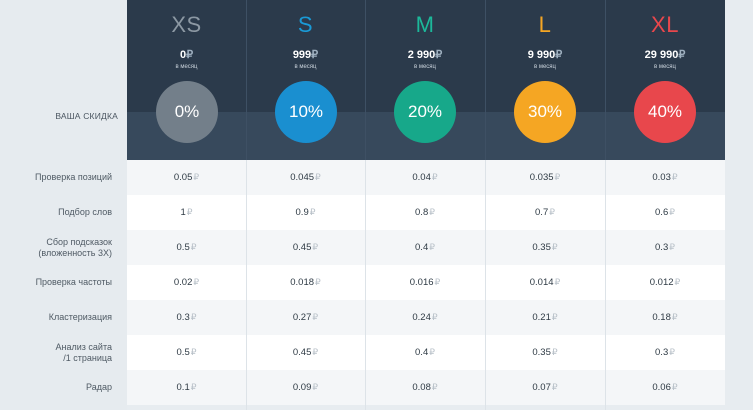 The height and width of the screenshot is (410, 753). What do you see at coordinates (305, 54) in the screenshot?
I see `plan-price: 999₽` at bounding box center [305, 54].